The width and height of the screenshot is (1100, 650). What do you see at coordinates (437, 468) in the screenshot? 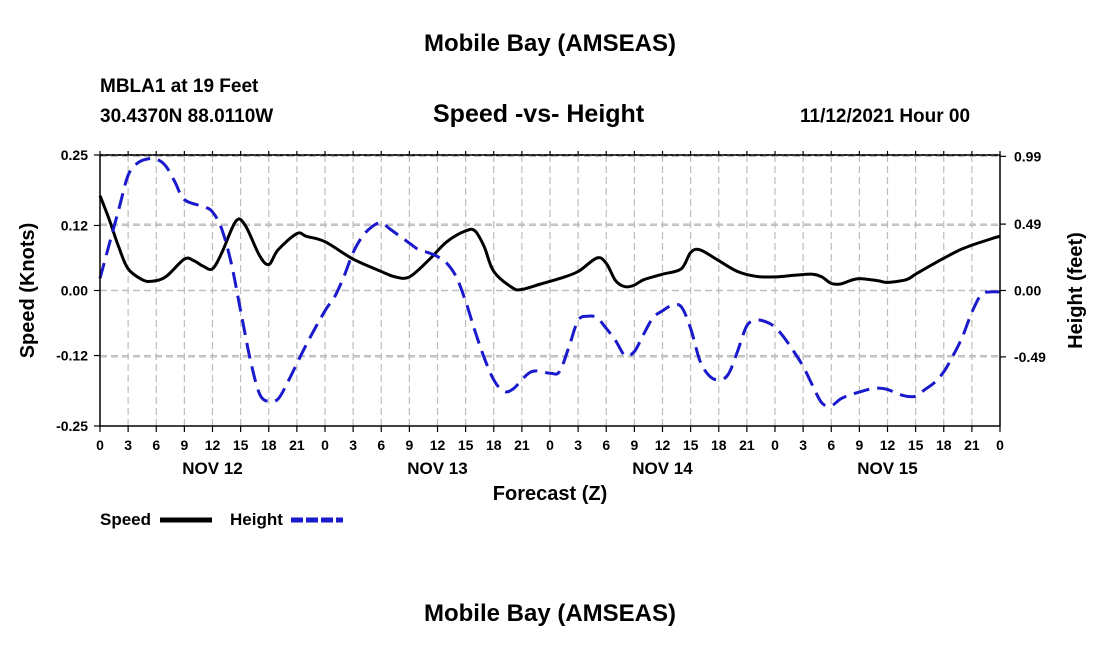
I see `day-label: NOV 13` at bounding box center [437, 468].